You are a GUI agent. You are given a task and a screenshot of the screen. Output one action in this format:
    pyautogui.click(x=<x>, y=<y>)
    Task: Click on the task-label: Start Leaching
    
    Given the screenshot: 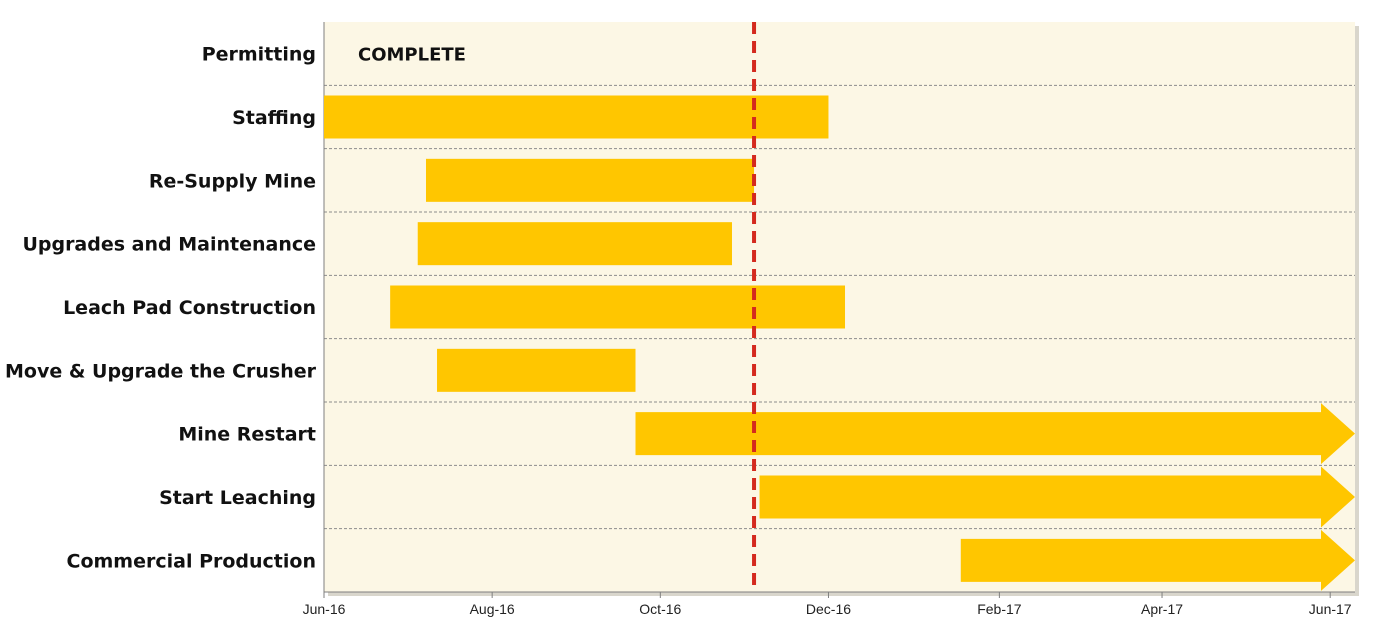 What is the action you would take?
    pyautogui.click(x=237, y=498)
    